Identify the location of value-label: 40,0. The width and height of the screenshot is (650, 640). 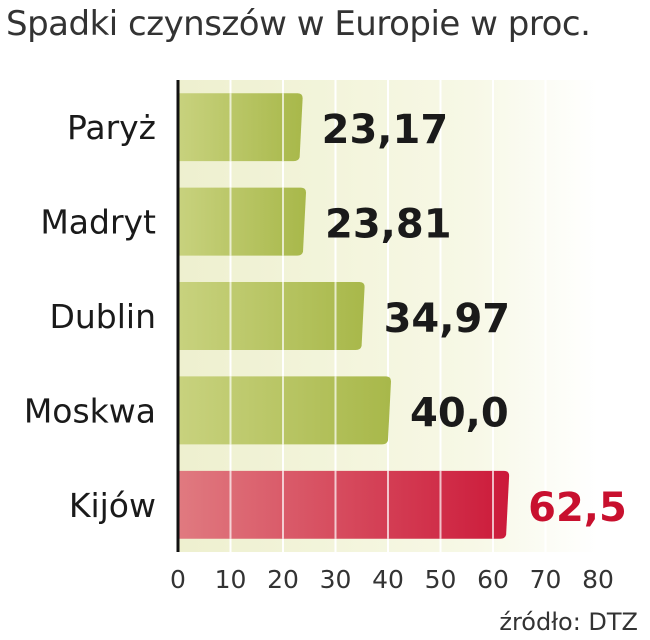
(459, 413).